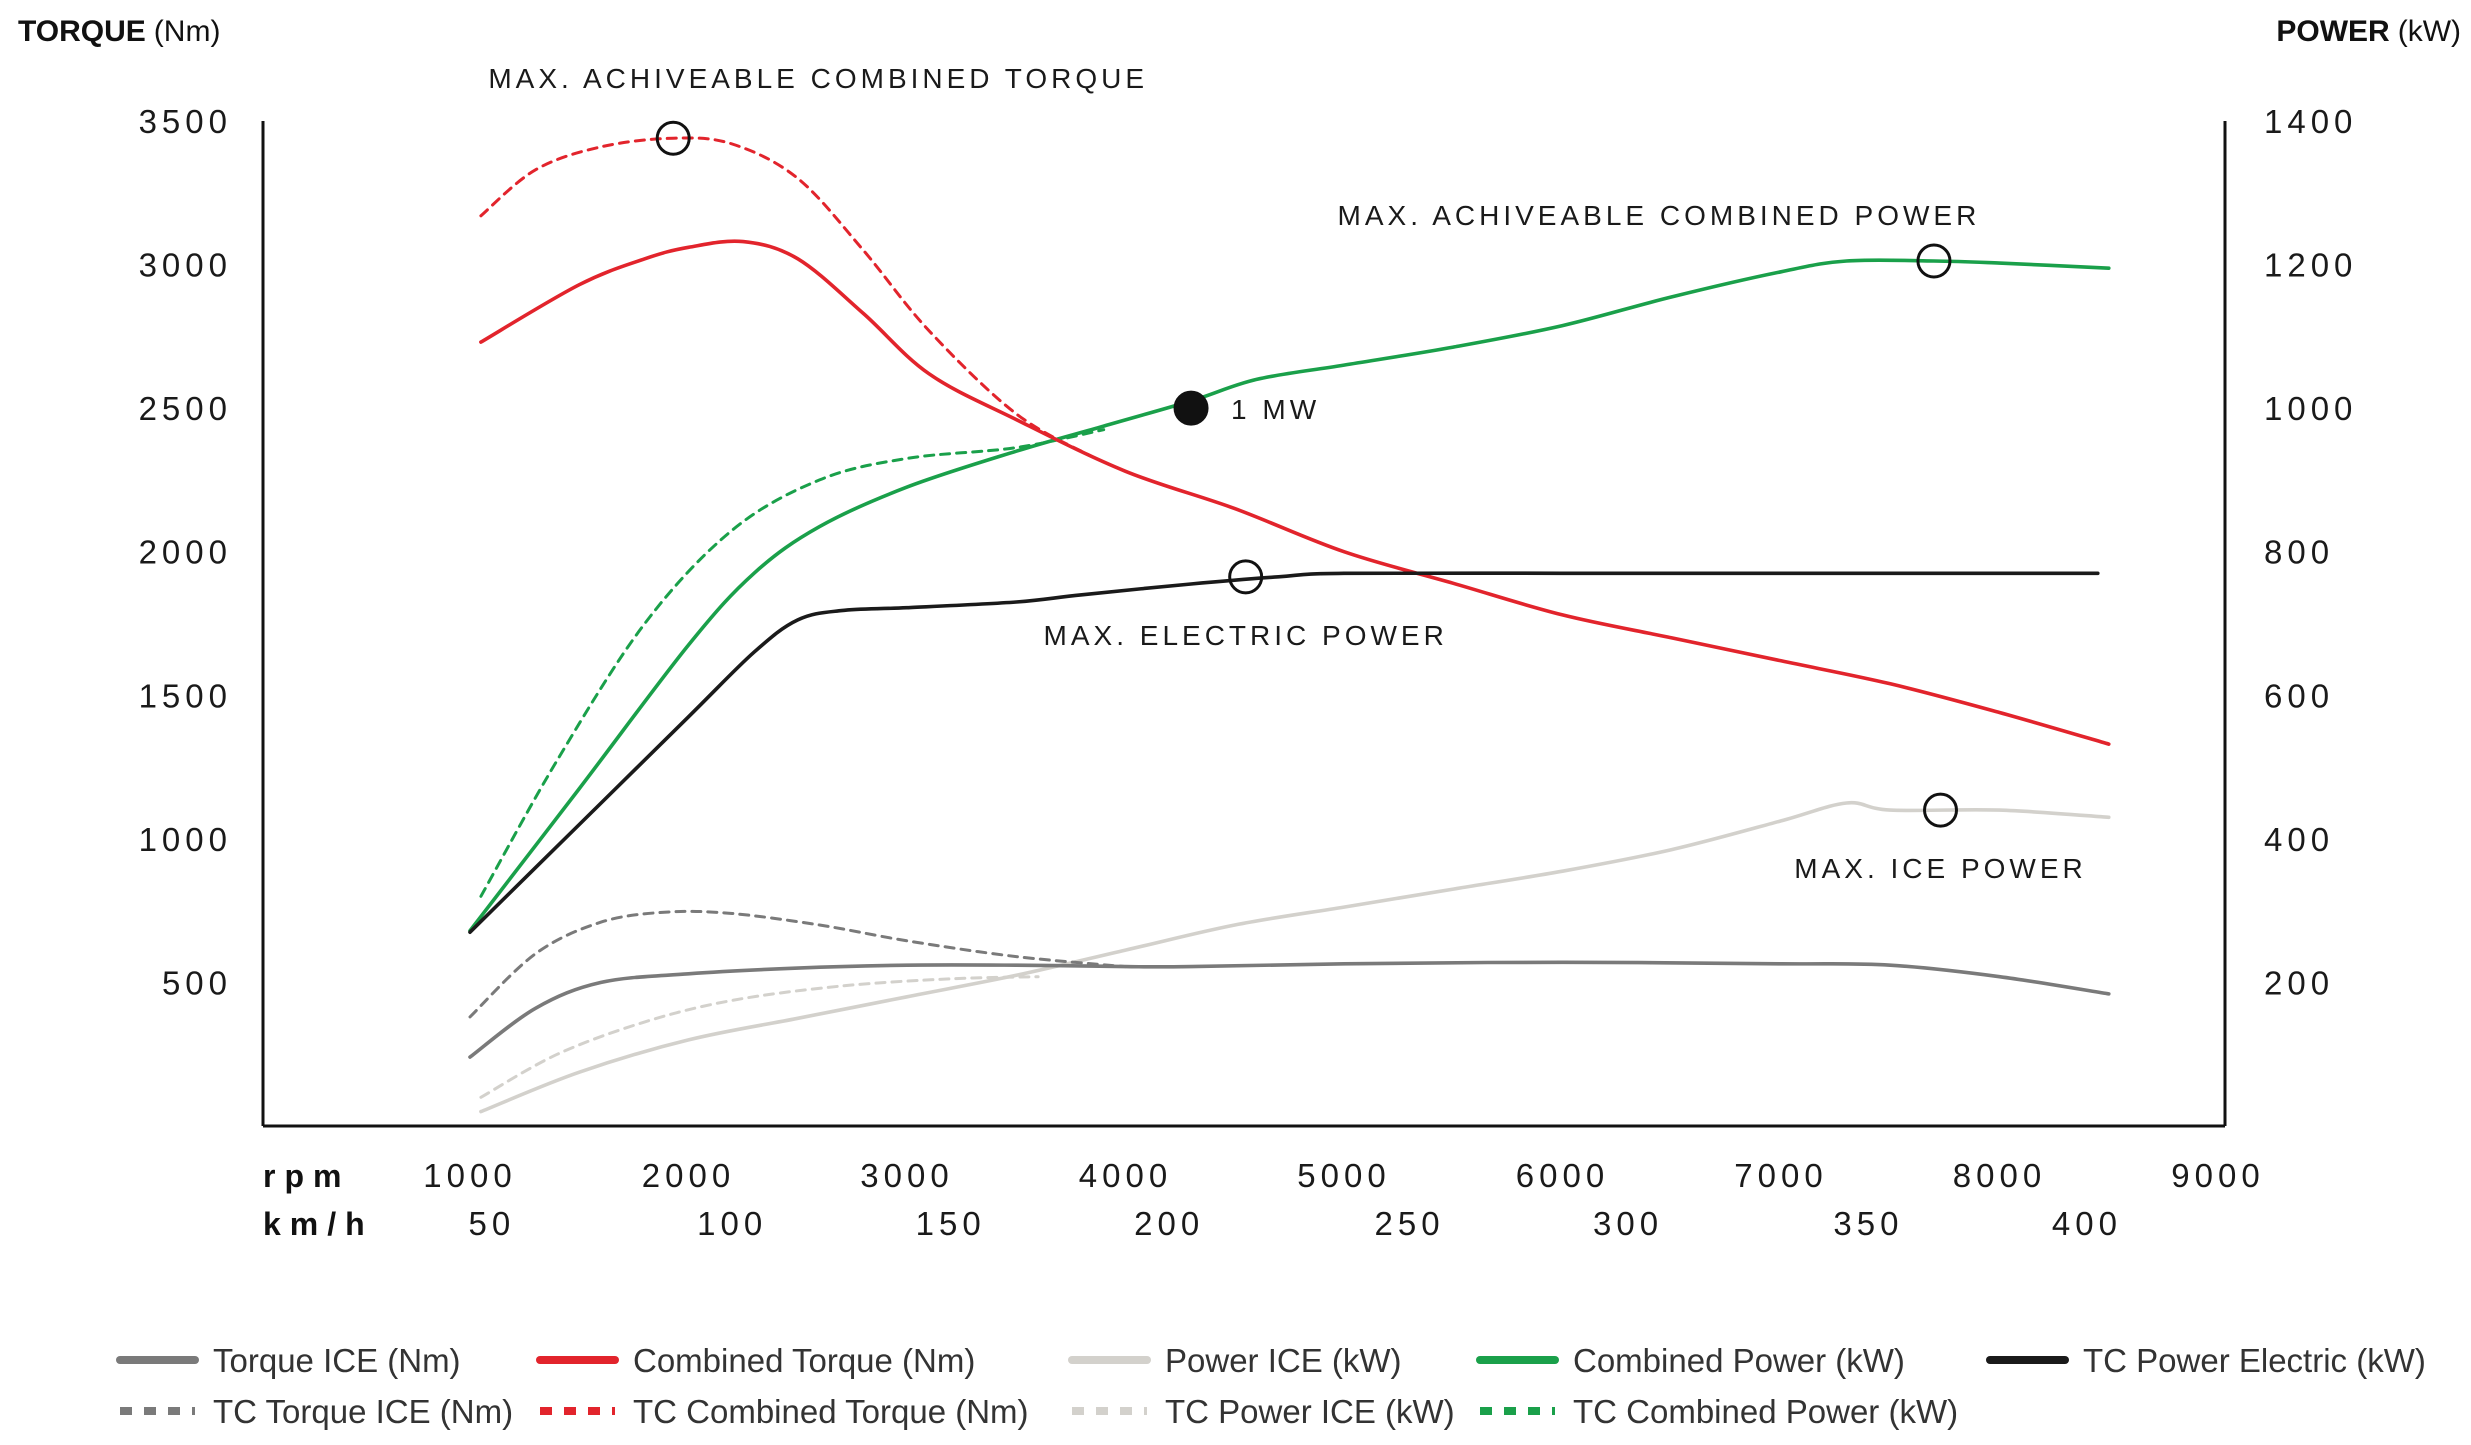 This screenshot has width=2471, height=1445. What do you see at coordinates (797, 964) in the screenshot?
I see `series-line-tc-torque-ice-nm` at bounding box center [797, 964].